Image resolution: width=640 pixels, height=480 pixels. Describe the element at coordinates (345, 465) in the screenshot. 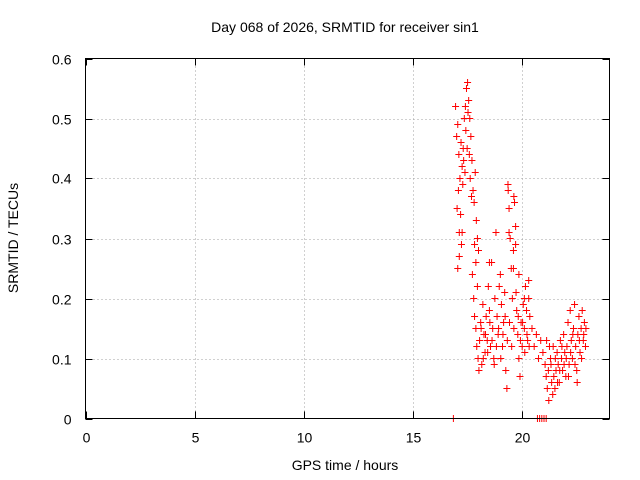

I see `x-axis-title: GPS time / hours` at that location.